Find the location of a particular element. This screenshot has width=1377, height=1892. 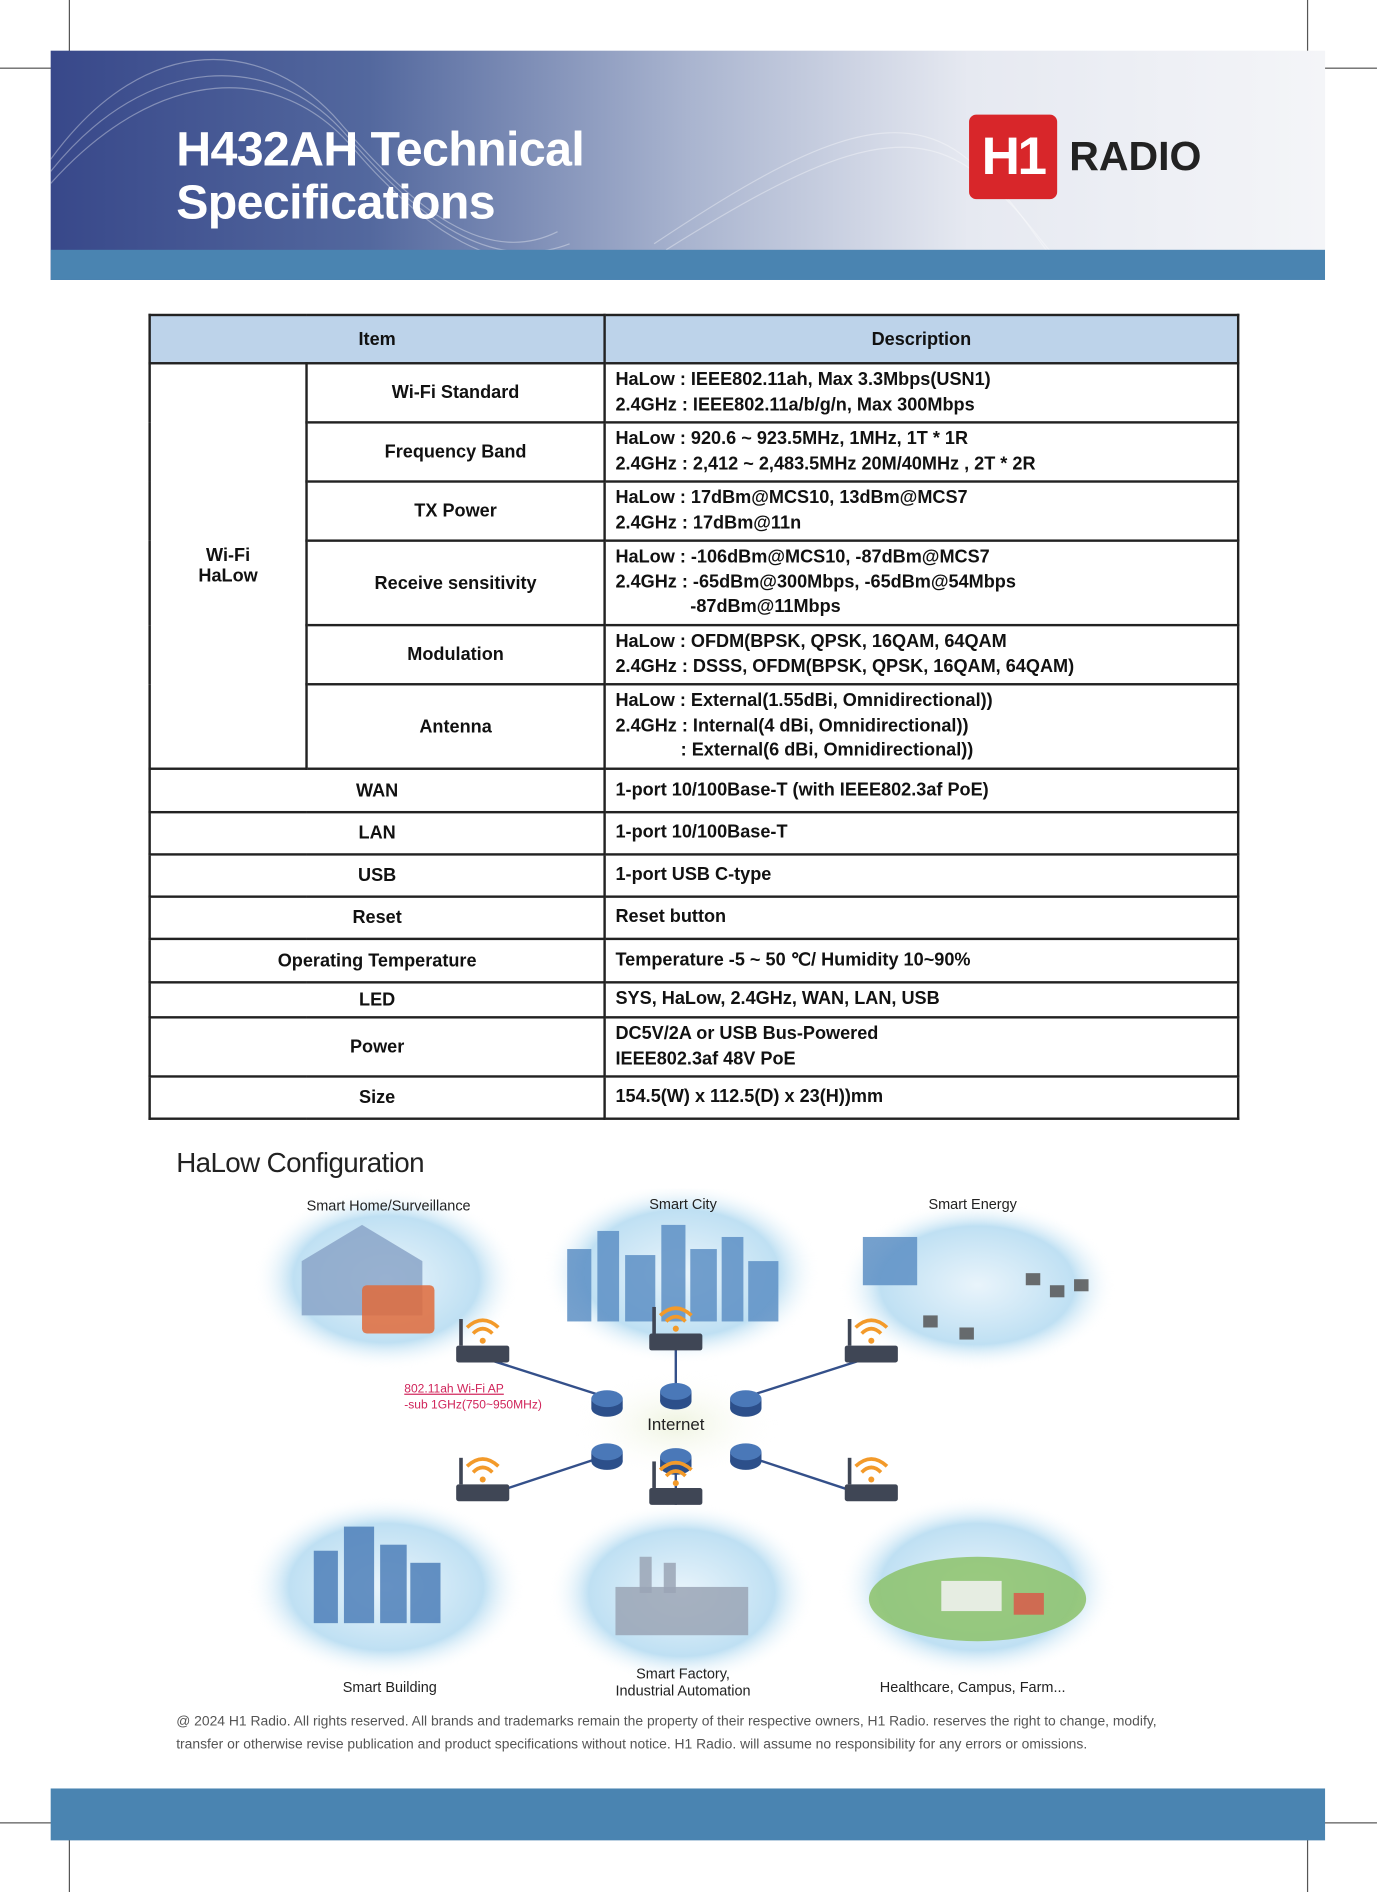

description-line: 2.4GHz : -65dBm@300Mbps, -65dBm@54Mbps is located at coordinates (815, 582).